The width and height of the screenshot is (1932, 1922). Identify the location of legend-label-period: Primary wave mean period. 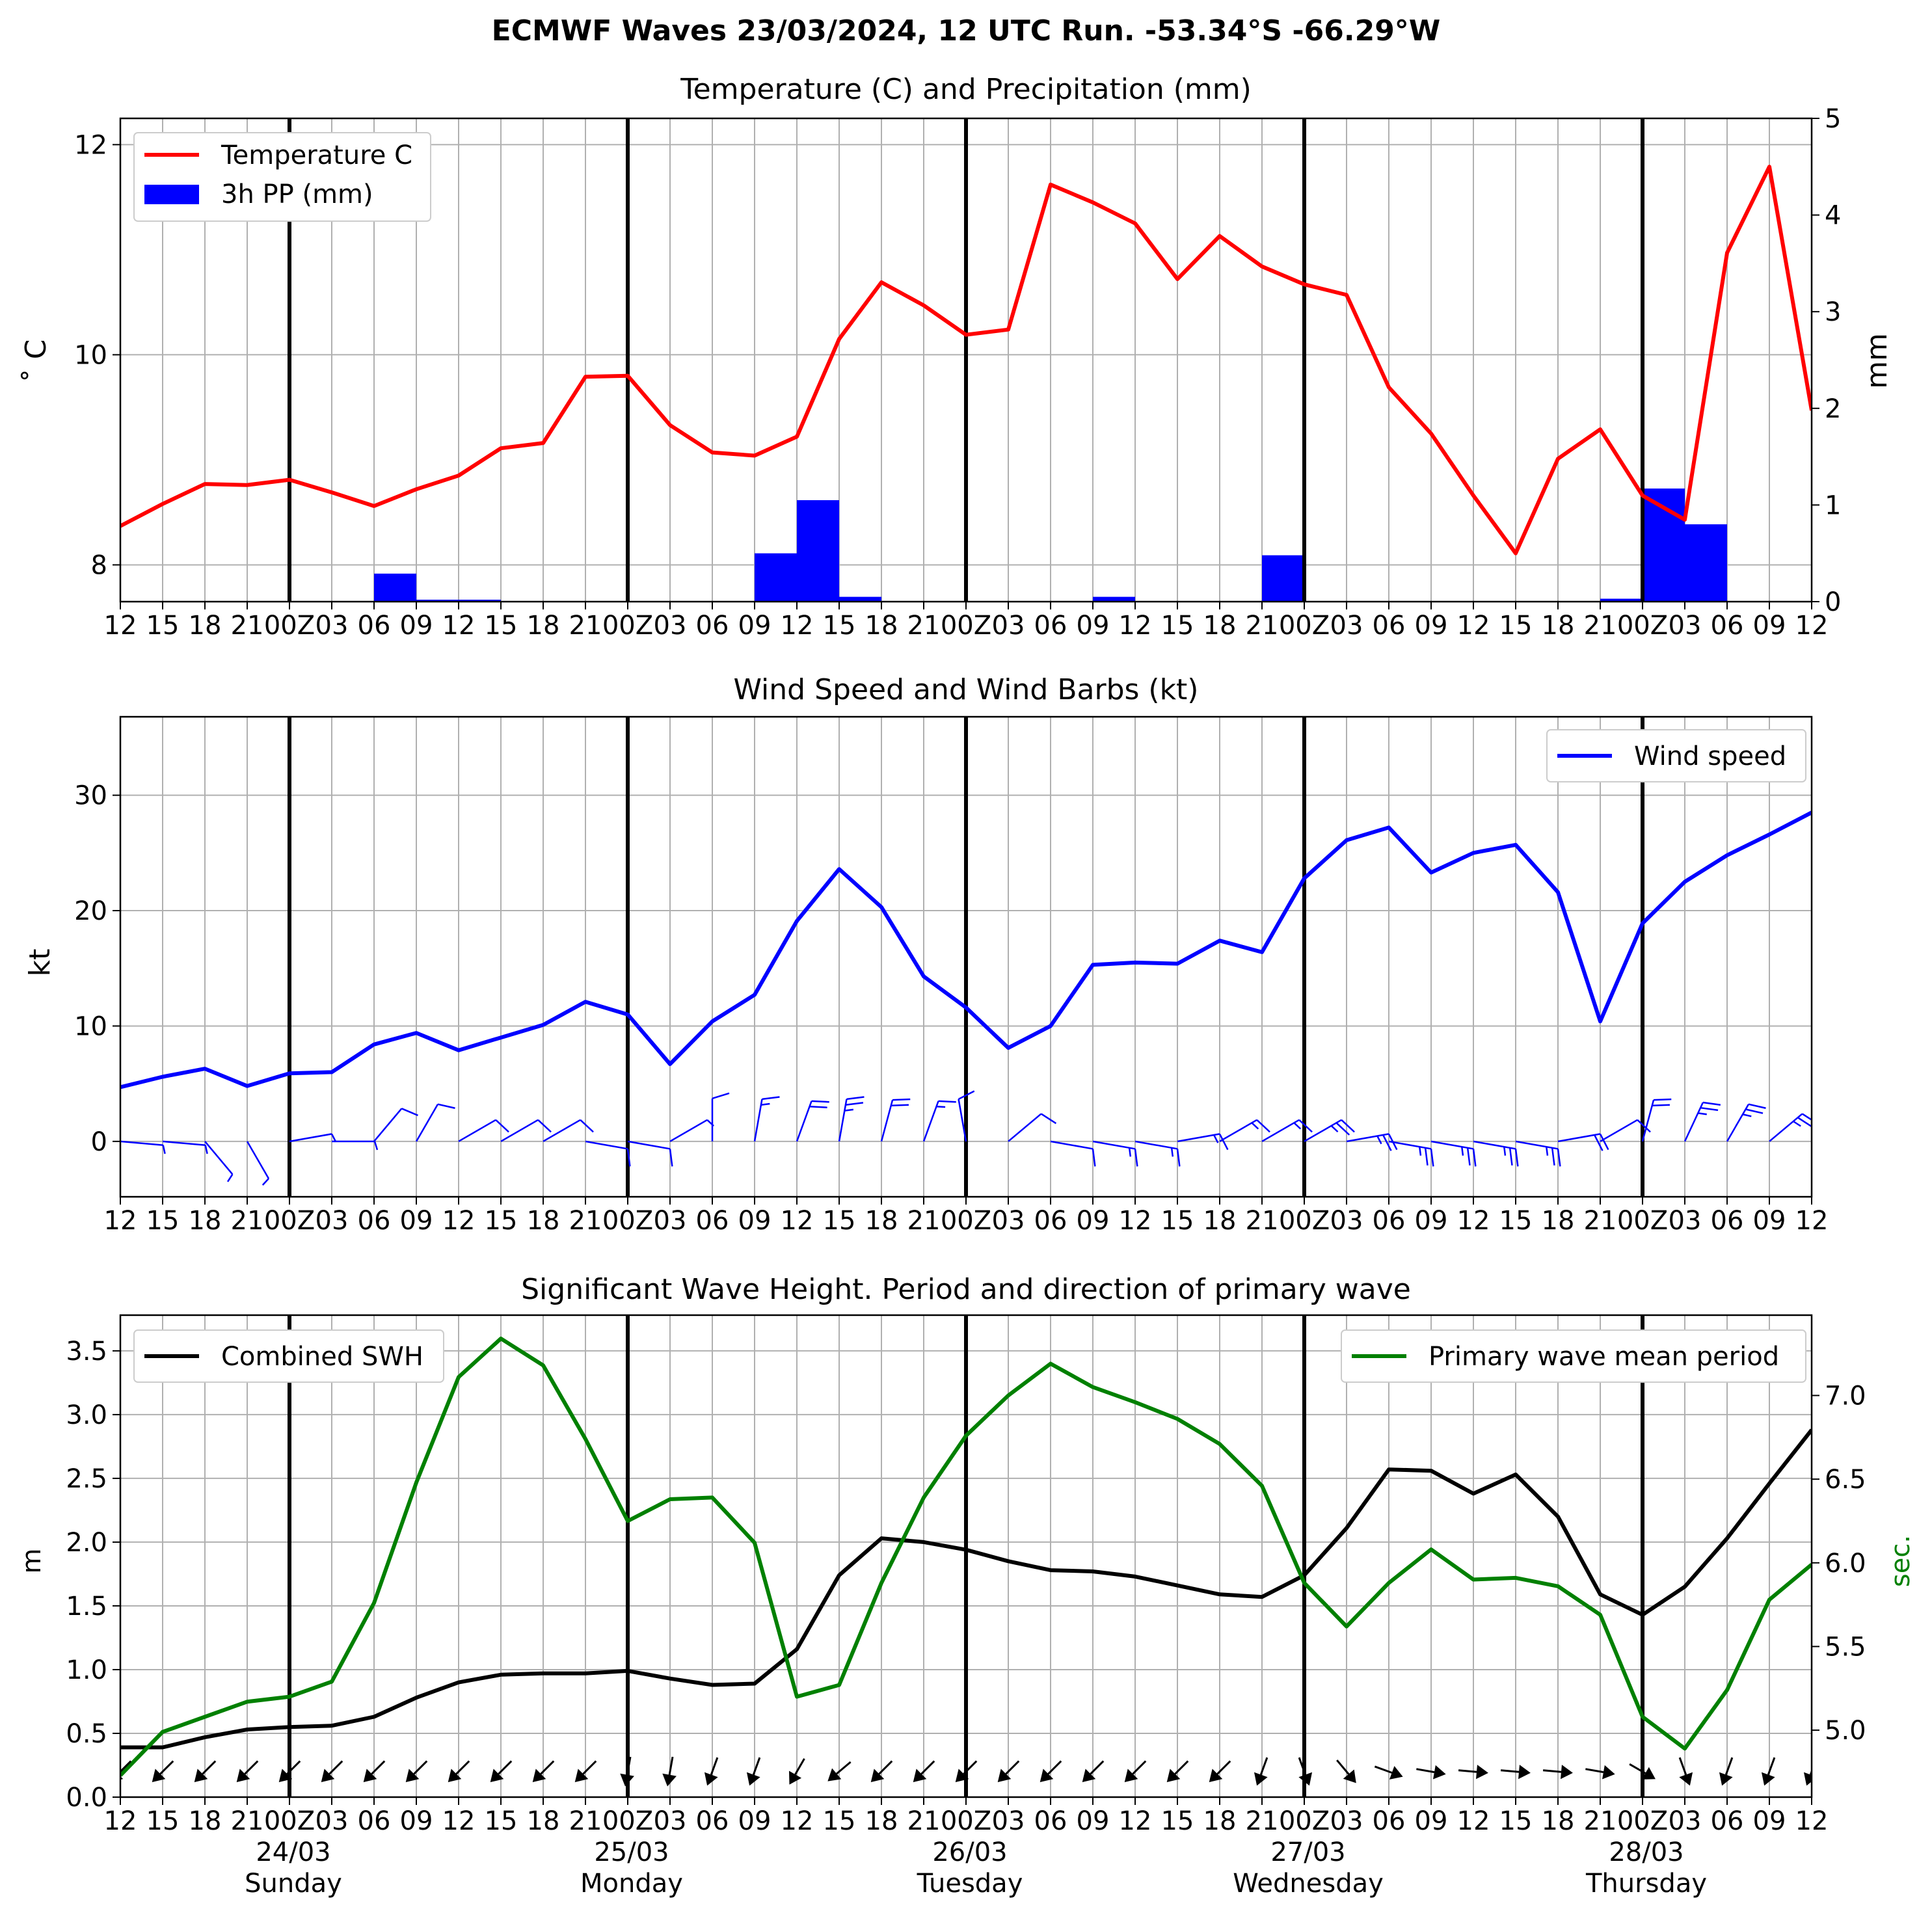
(1604, 1357).